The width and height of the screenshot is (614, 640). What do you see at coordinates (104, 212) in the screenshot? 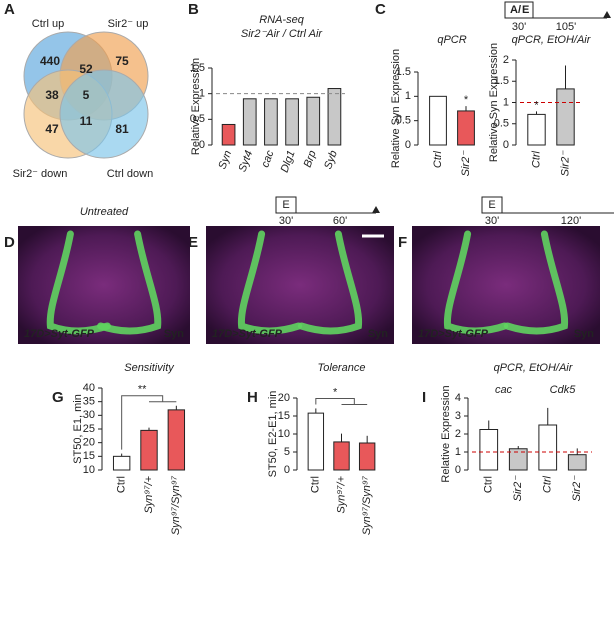
I see `image-title: Untreated` at bounding box center [104, 212].